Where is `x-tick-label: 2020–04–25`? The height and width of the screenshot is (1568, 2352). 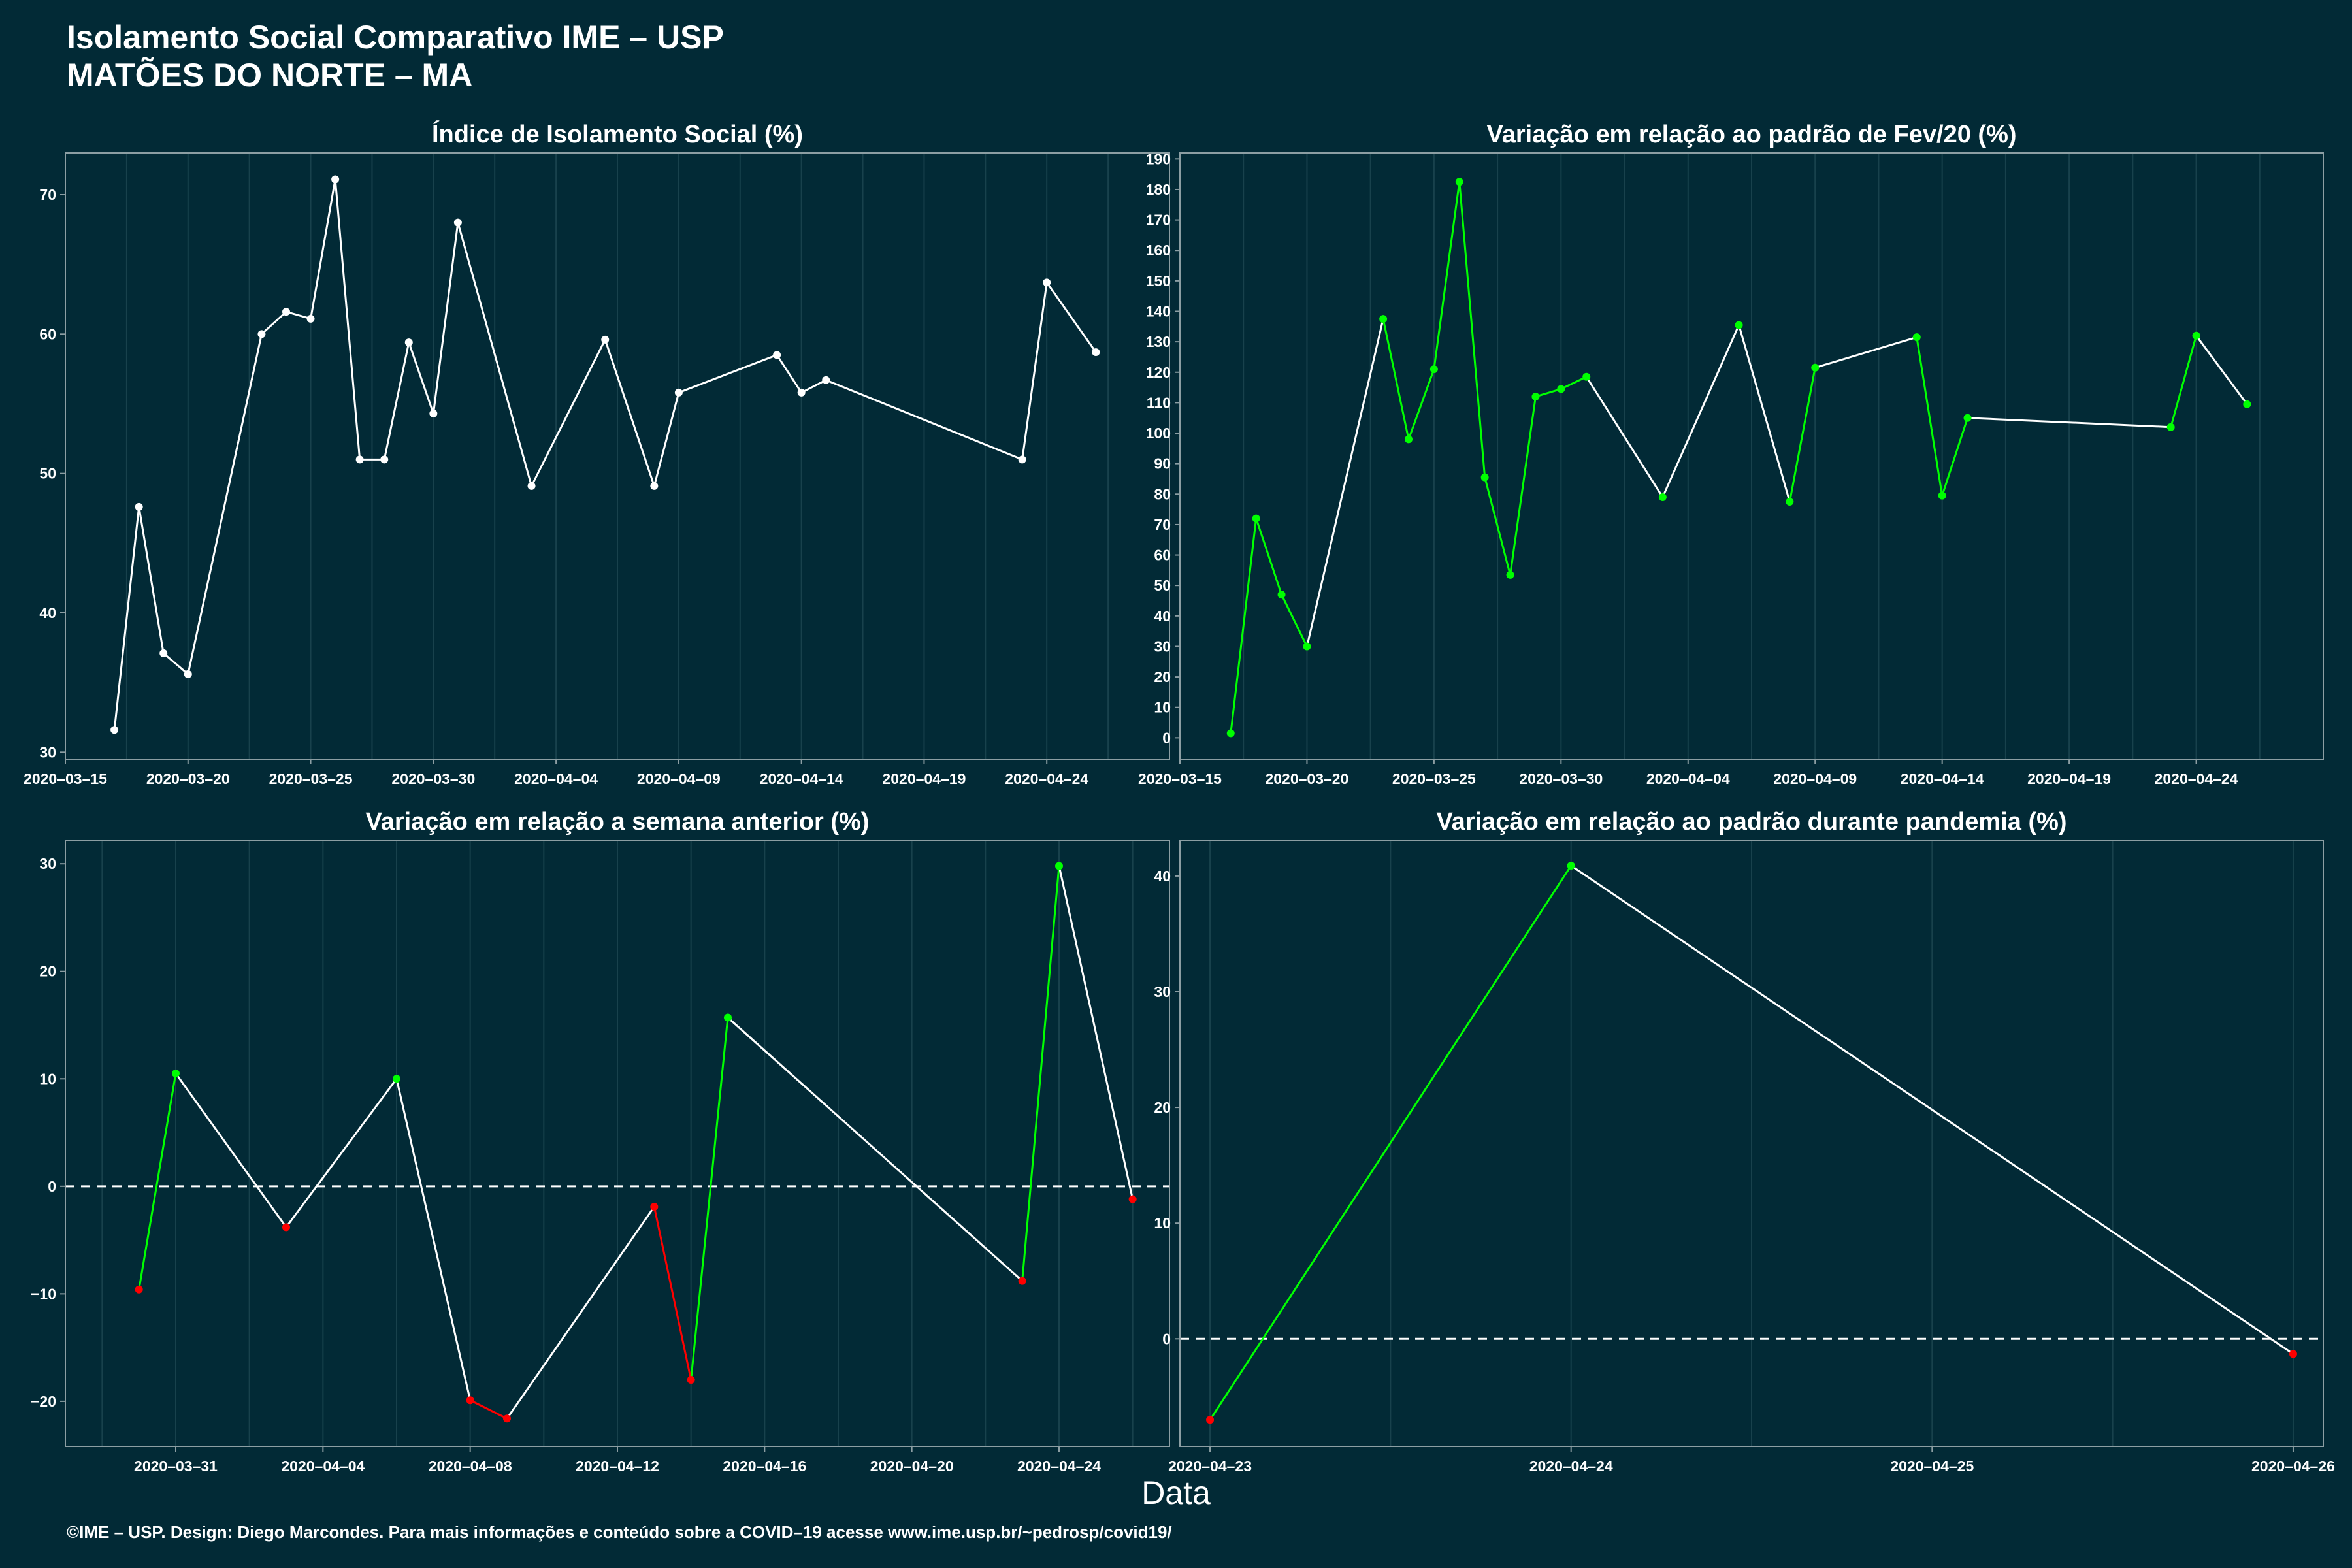
x-tick-label: 2020–04–25 is located at coordinates (1932, 1466).